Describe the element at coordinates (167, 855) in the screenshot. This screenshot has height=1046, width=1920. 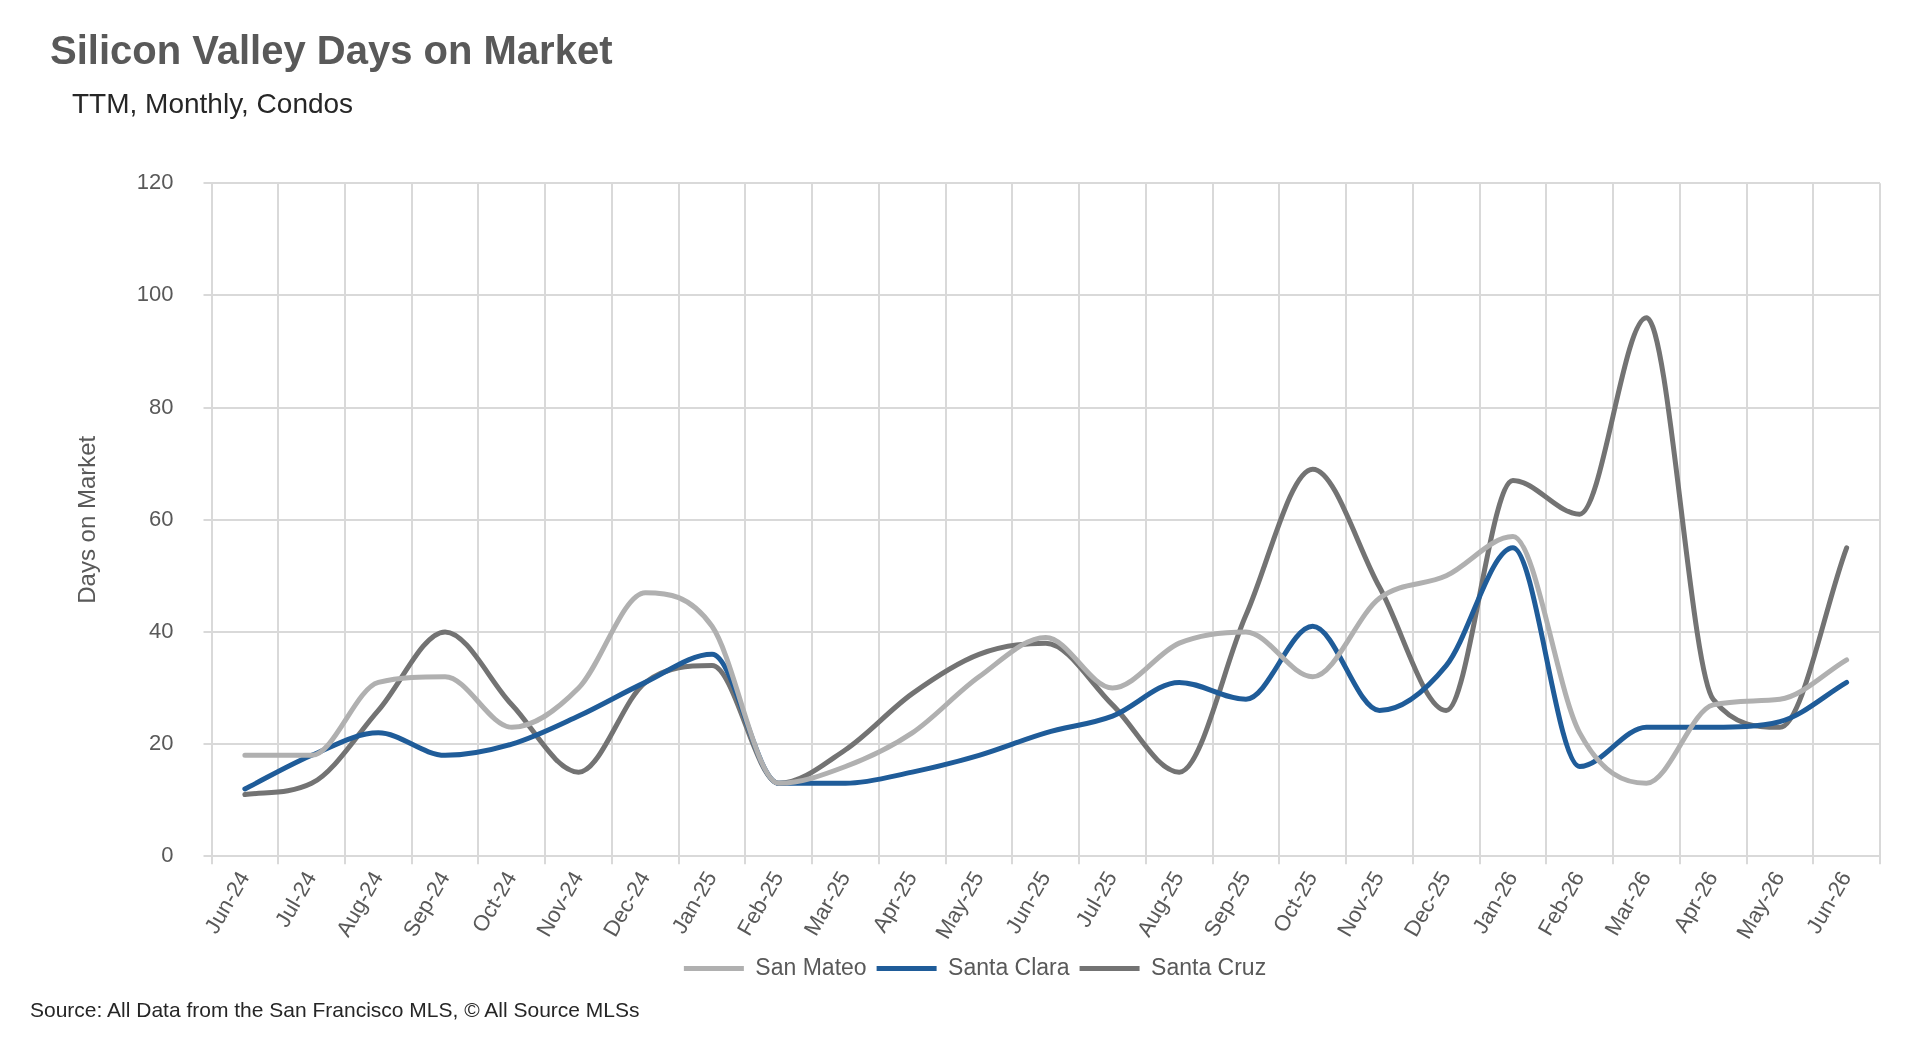
I see `y-tick-label: 0` at that location.